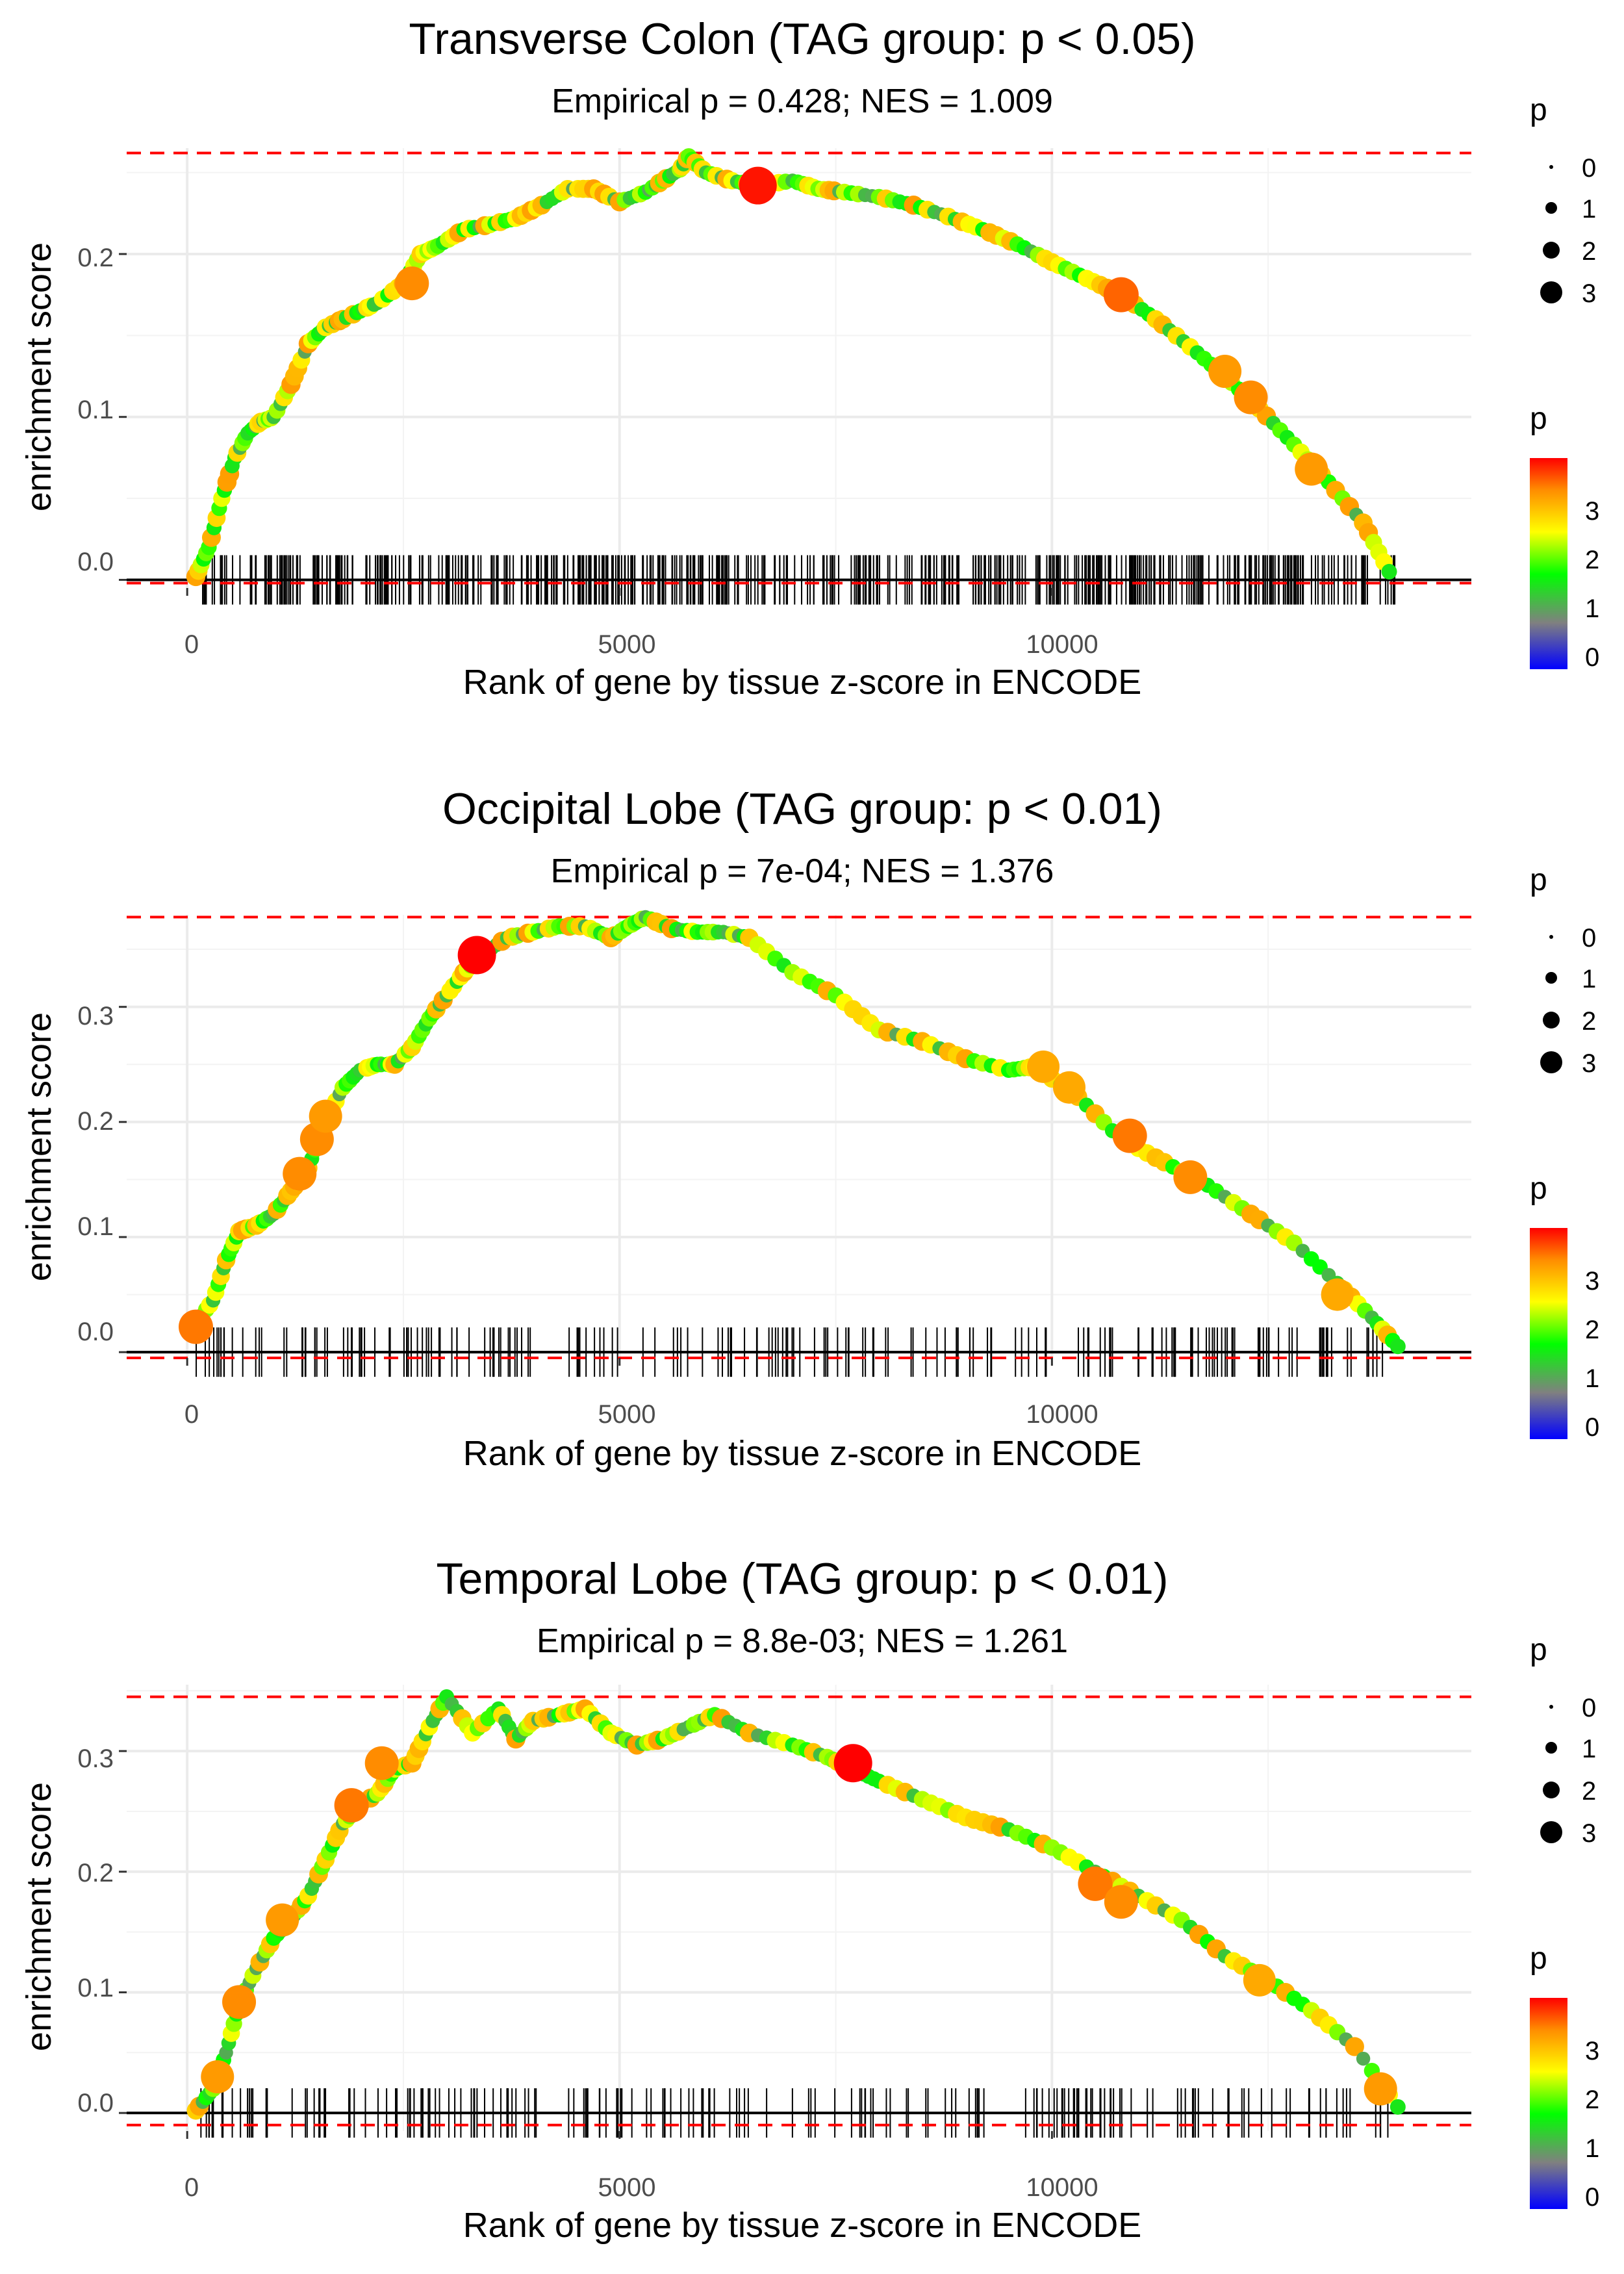 The height and width of the screenshot is (2274, 1624). Describe the element at coordinates (802, 809) in the screenshot. I see `chart-title: Occipital Lobe (TAG group: p < 0.01)` at that location.